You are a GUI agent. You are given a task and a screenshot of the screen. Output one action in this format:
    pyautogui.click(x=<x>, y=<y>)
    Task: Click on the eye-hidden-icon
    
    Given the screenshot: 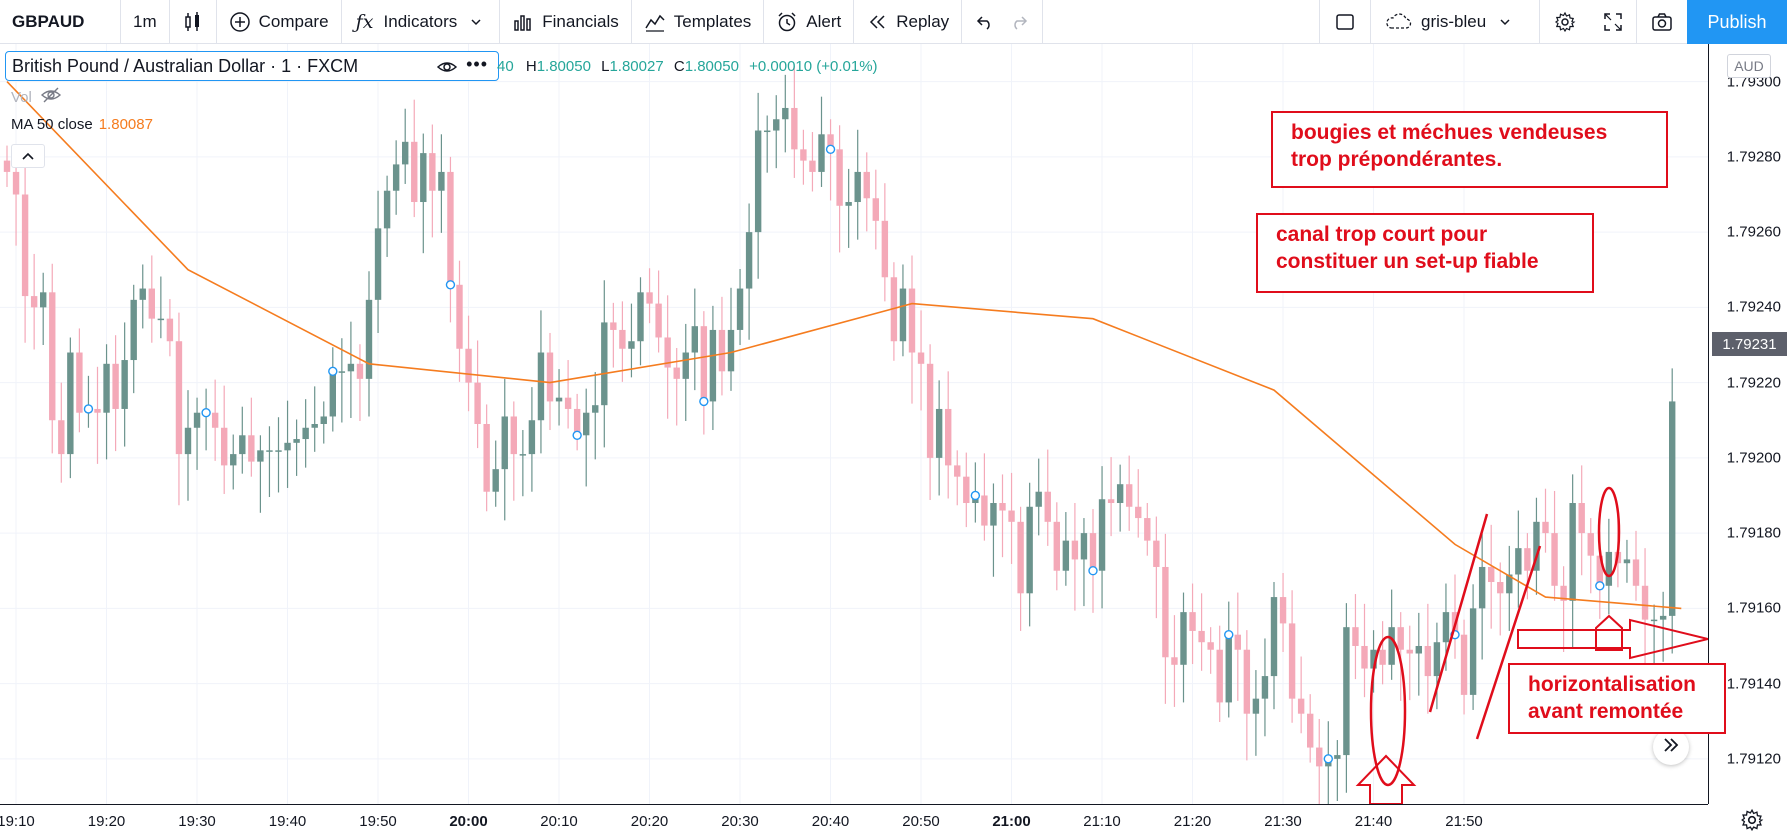 What is the action you would take?
    pyautogui.click(x=51, y=97)
    